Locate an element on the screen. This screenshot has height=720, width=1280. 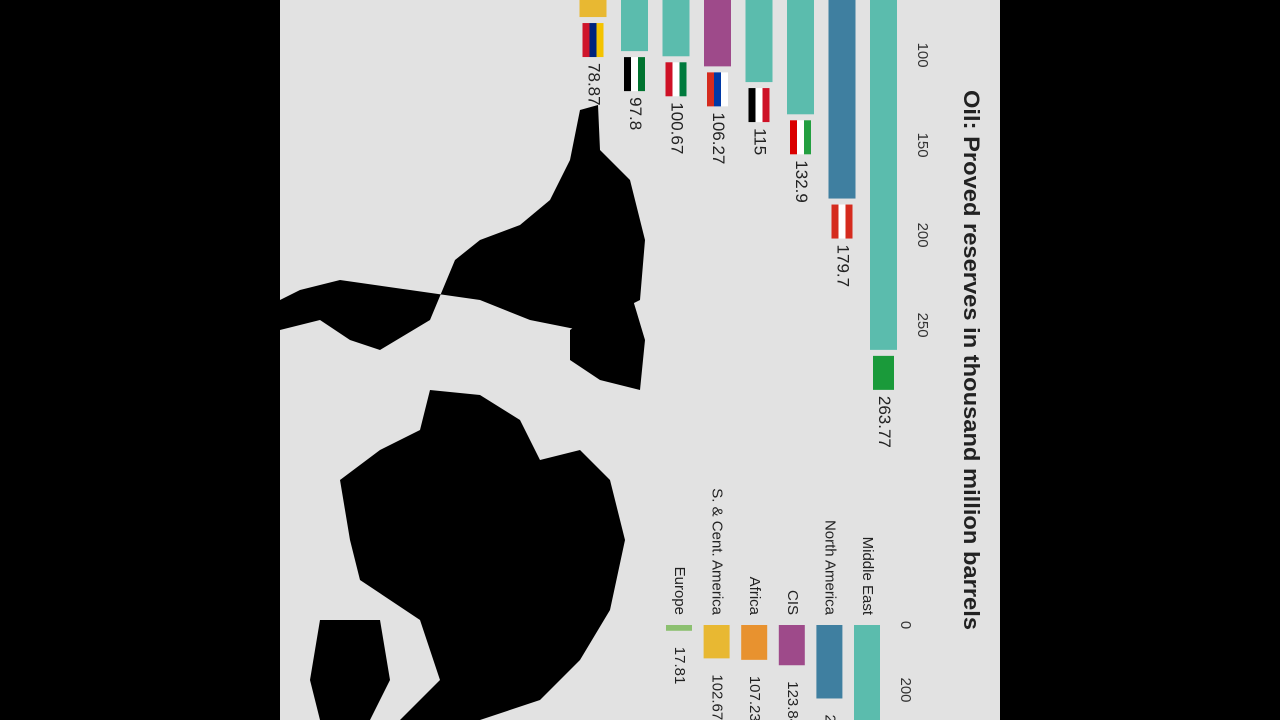
value-label: 97.8 is located at coordinates (635, 113).